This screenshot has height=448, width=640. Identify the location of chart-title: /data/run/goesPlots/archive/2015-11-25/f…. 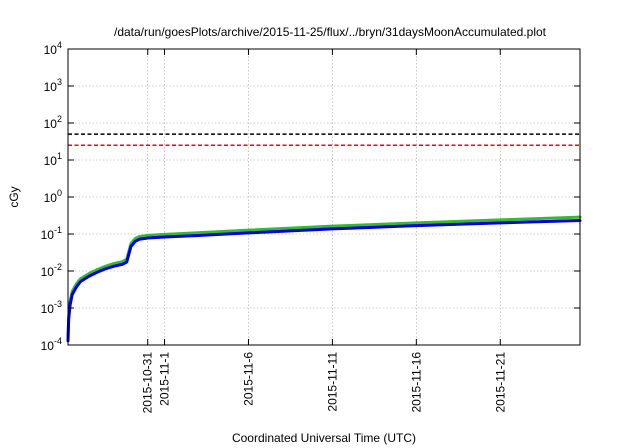
(330, 32).